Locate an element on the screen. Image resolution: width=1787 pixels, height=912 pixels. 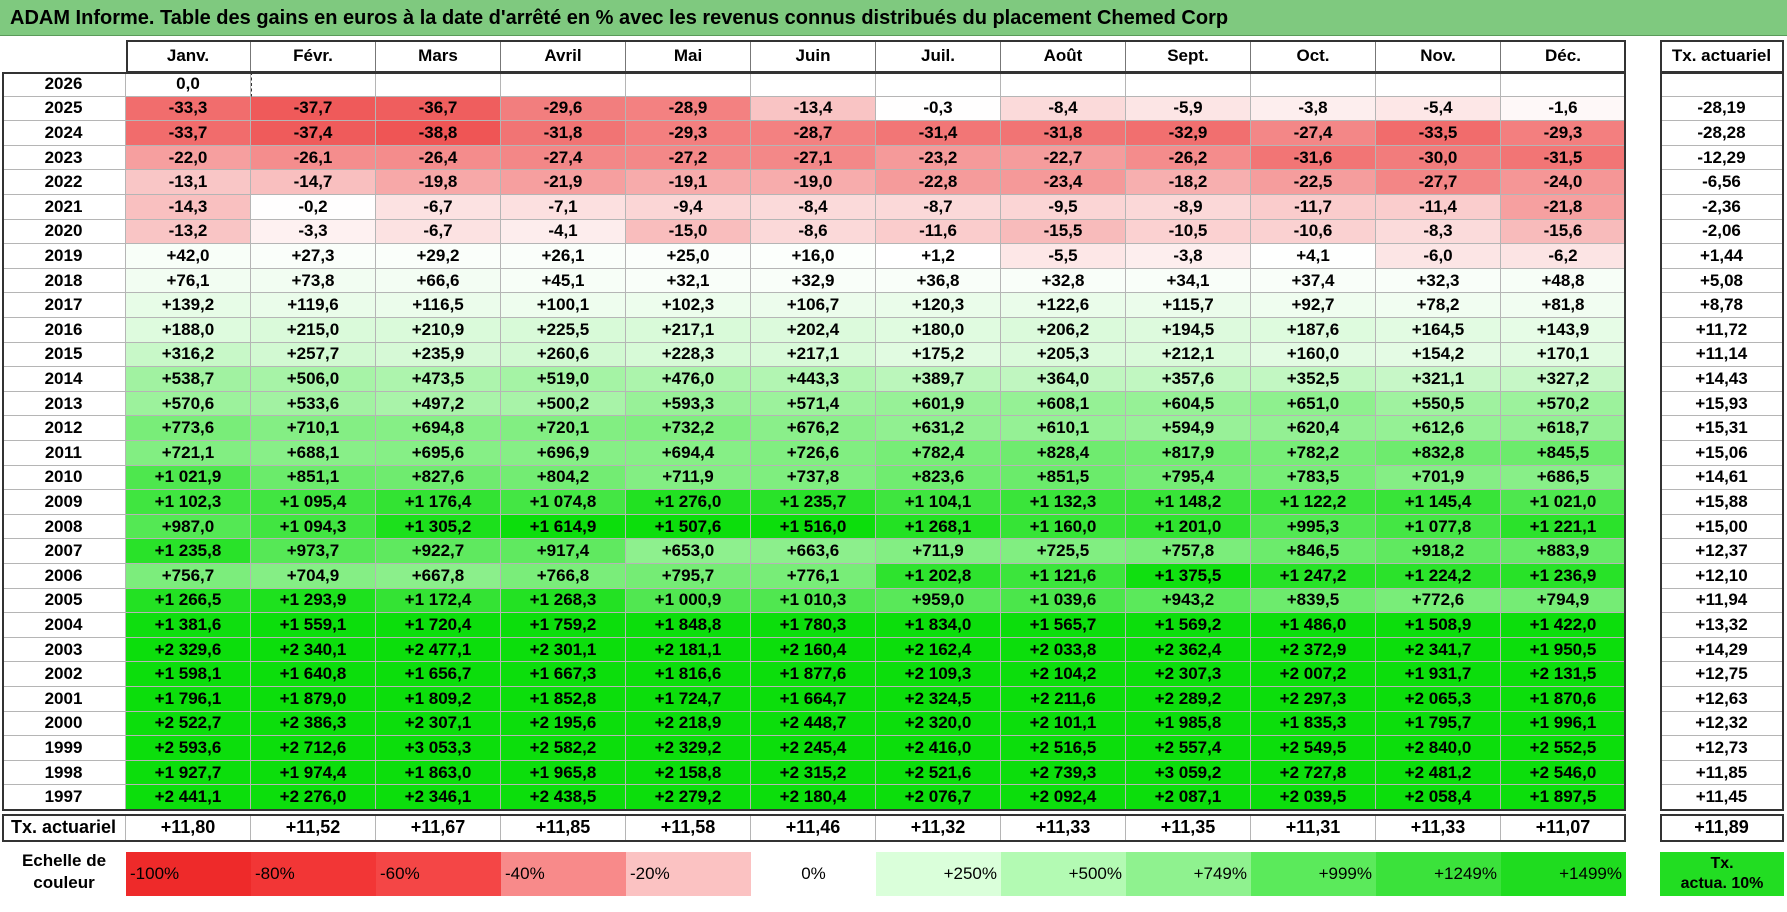
table-cell: +795,4 is located at coordinates (1188, 478).